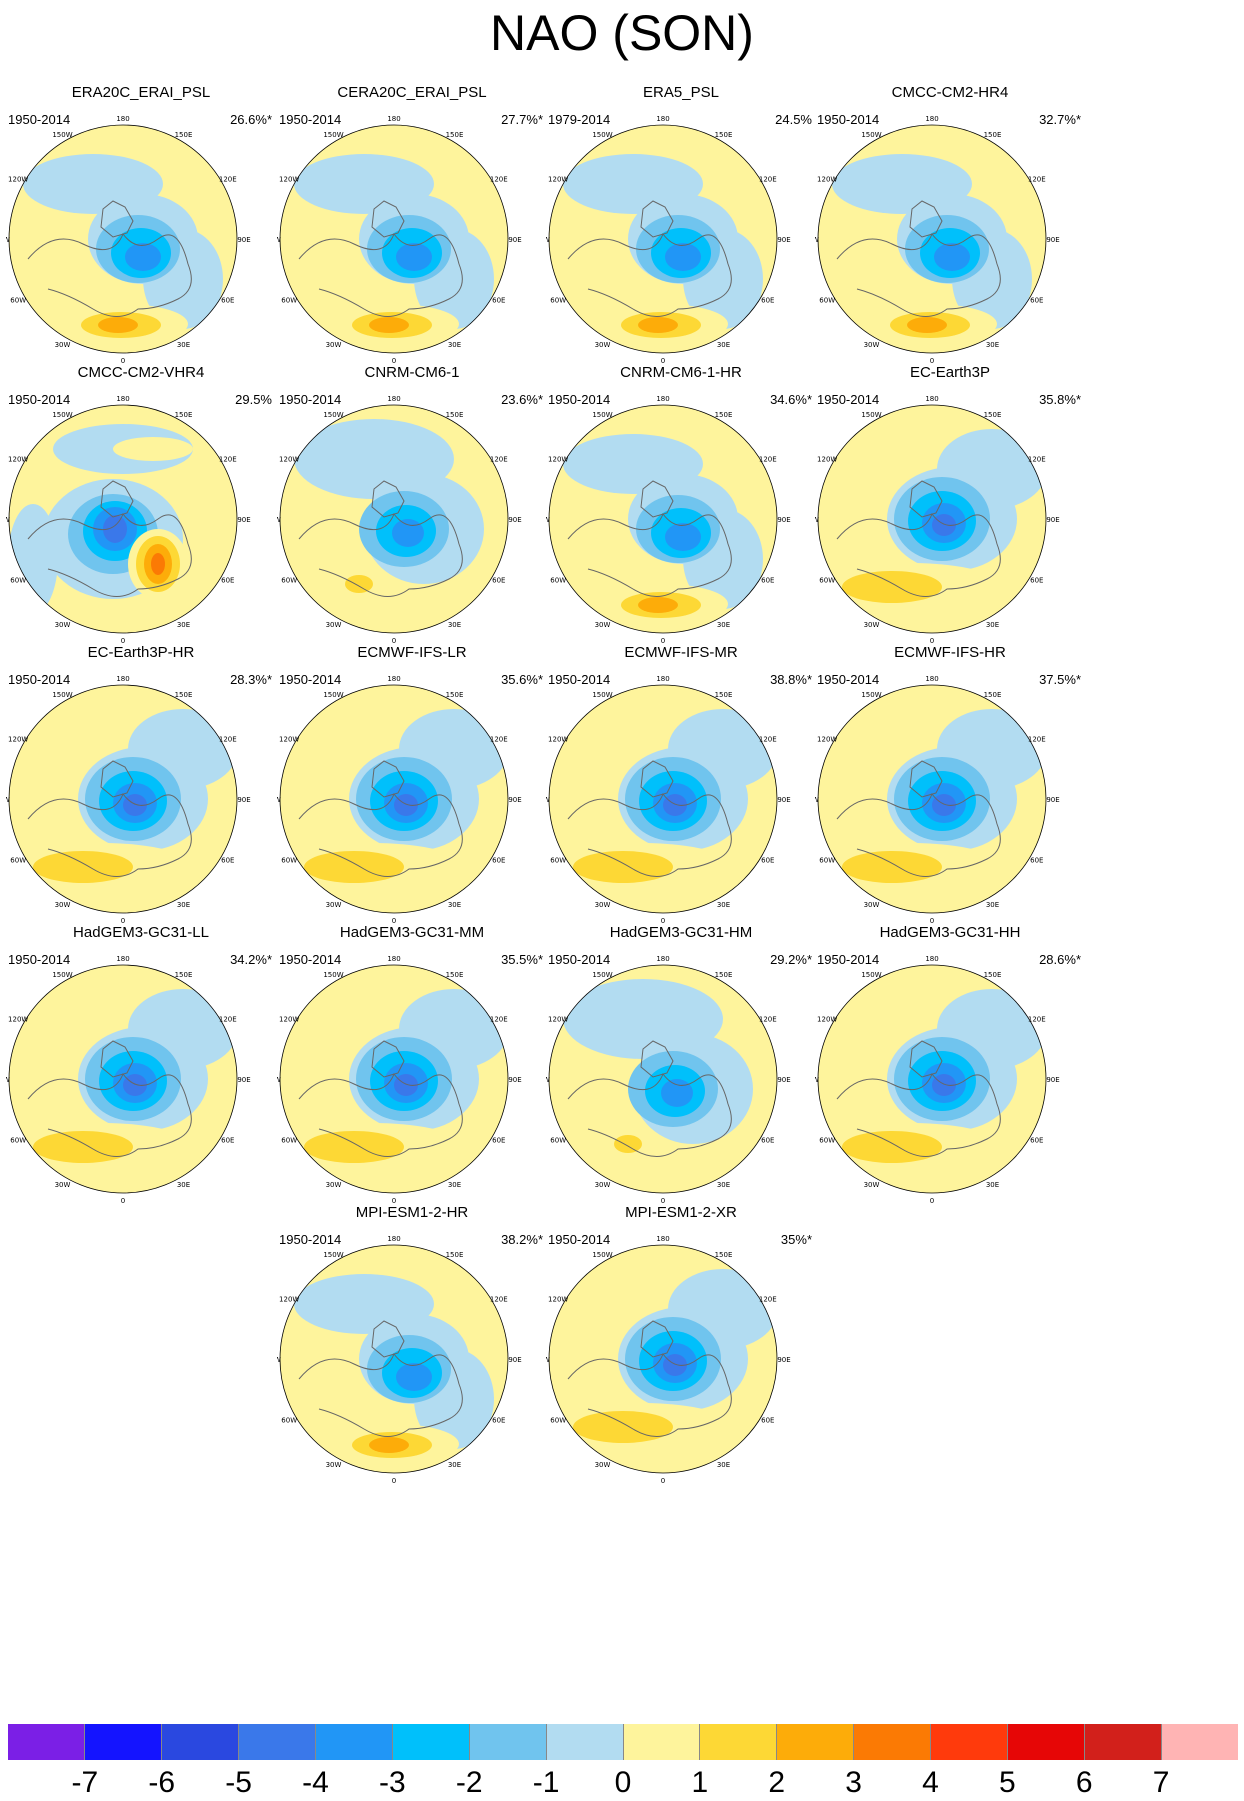  Describe the element at coordinates (469, 1782) in the screenshot. I see `colorbar-tick-label: -2` at that location.